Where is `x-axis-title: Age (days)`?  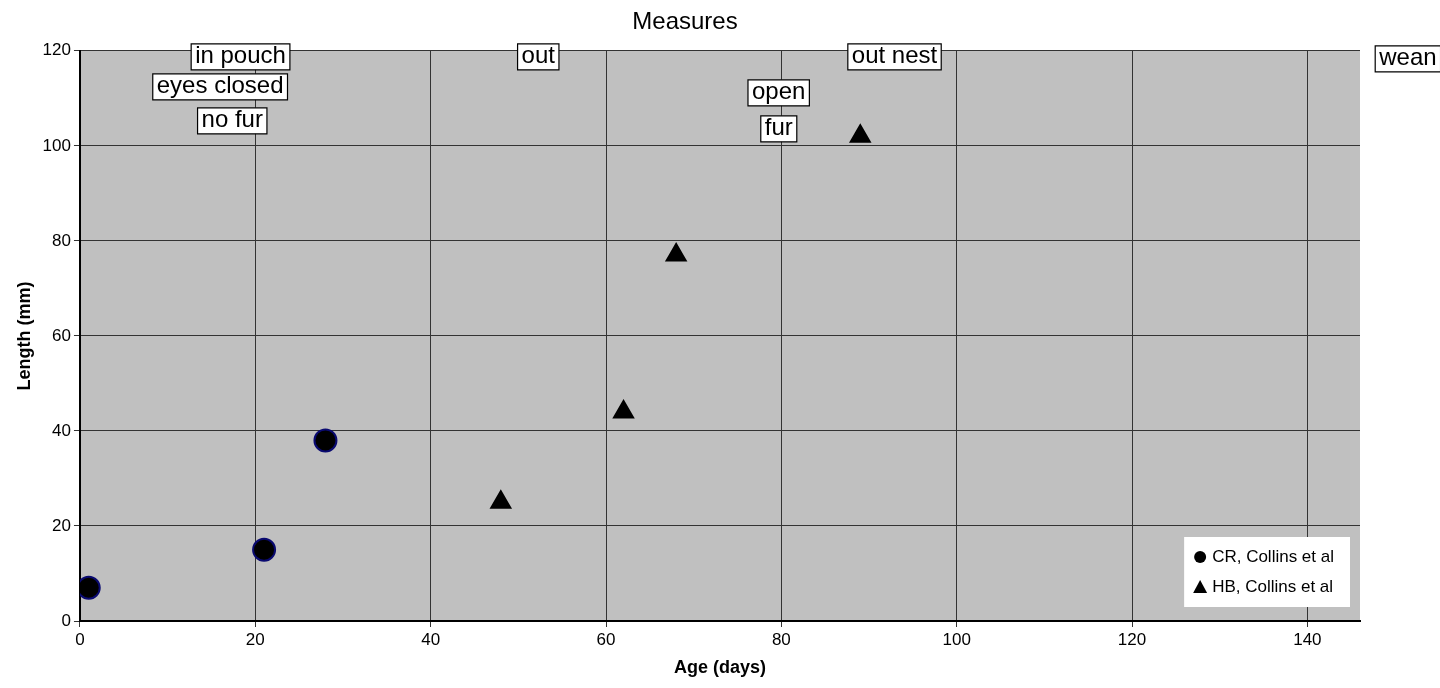
x-axis-title: Age (days) is located at coordinates (719, 667).